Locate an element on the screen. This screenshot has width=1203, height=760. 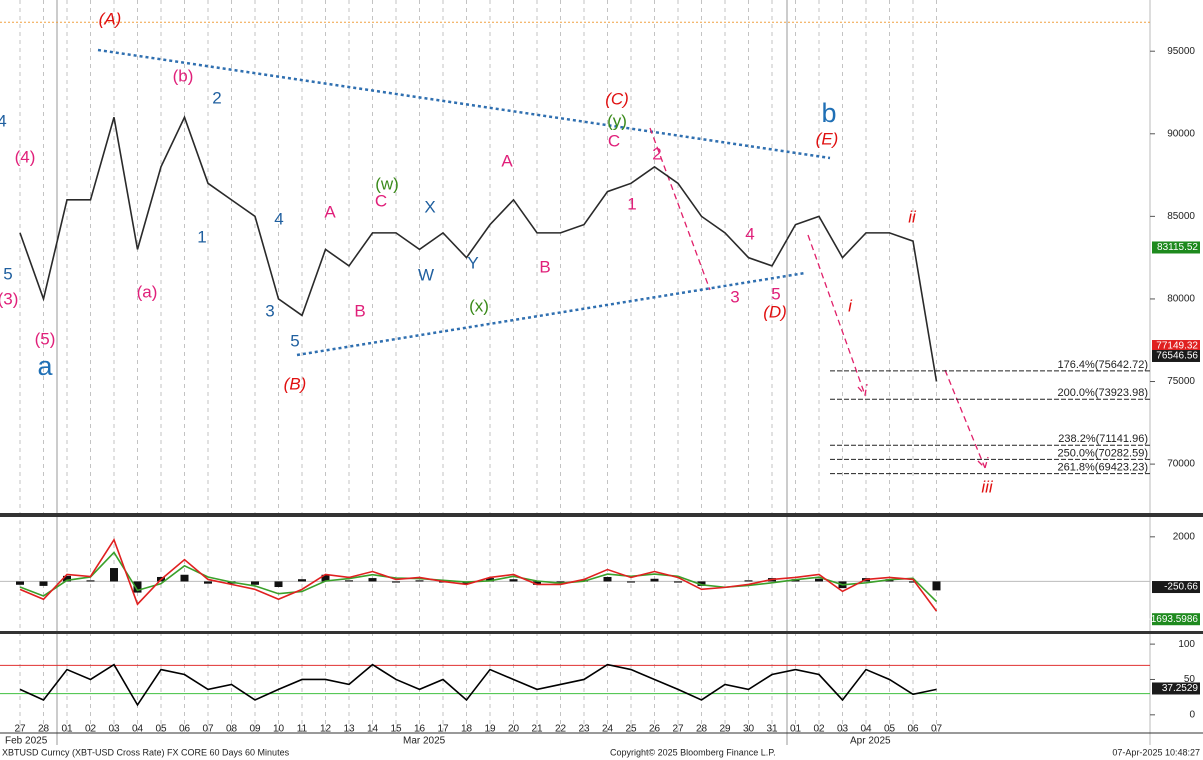
wave-label: X is located at coordinates (429, 206).